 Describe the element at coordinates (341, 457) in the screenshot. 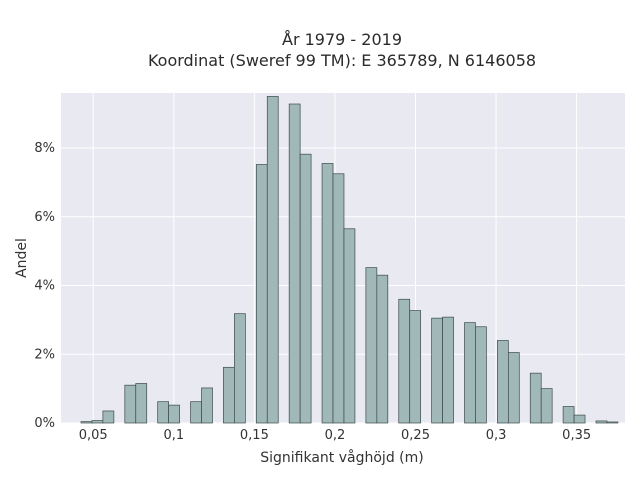

I see `x-axis-label: Signifikant våghöjd (m)` at that location.